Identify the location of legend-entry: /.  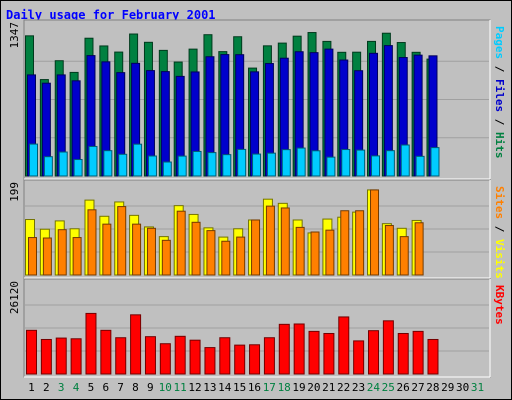
(499, 122).